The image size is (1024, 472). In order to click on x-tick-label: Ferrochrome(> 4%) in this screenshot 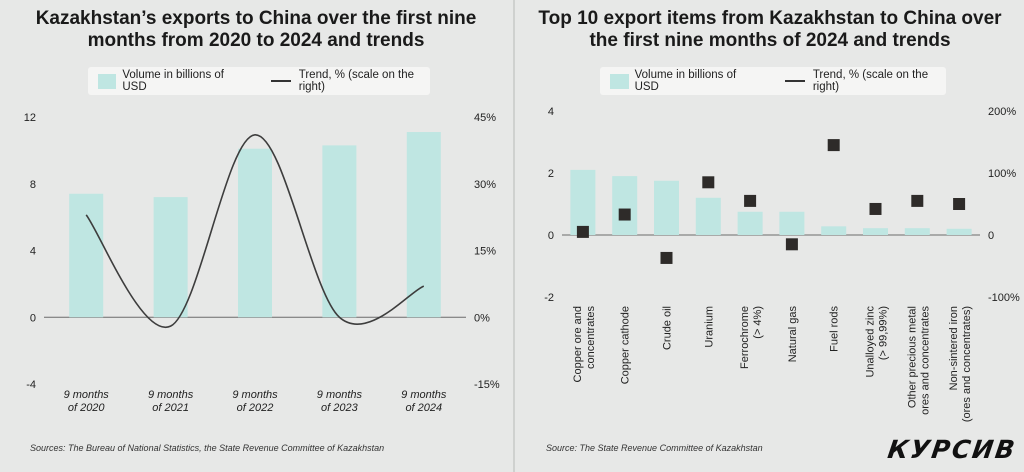, I will do `click(751, 337)`.